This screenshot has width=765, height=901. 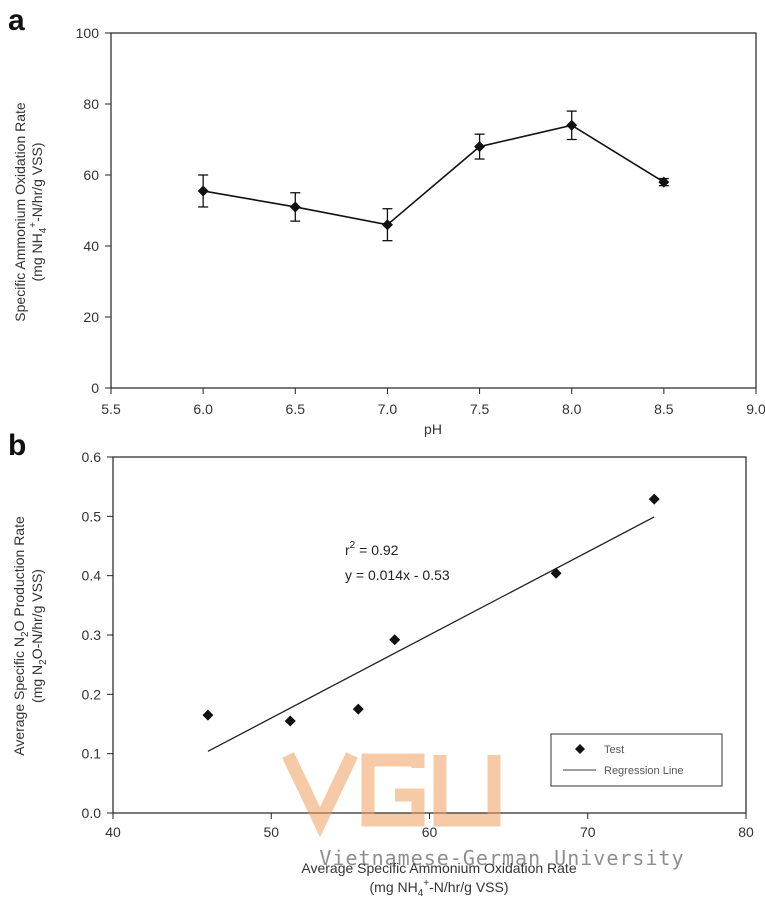 I want to click on vgu-logo, so click(x=391, y=795).